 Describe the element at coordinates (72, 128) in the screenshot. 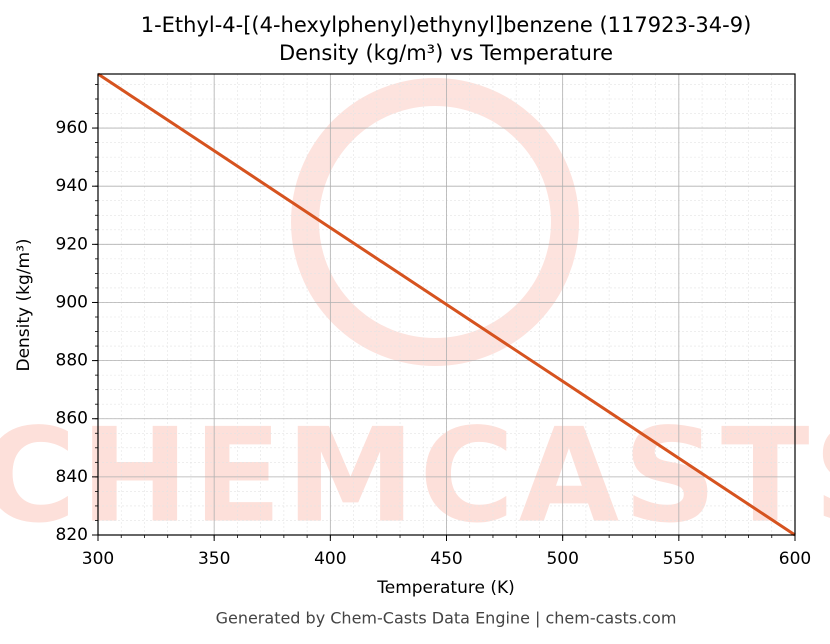

I see `y-tick-label: 960` at that location.